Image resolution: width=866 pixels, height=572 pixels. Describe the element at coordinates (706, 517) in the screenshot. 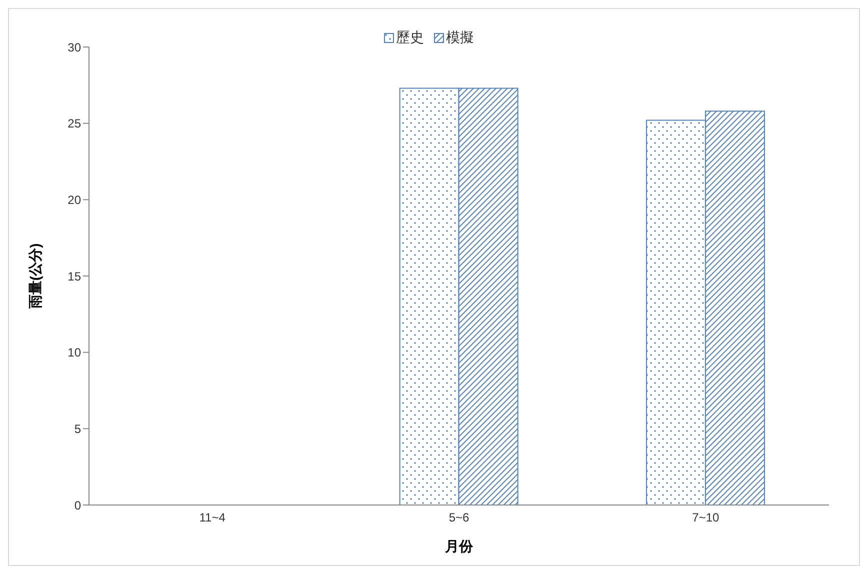

I see `x-tick-label: 7~10` at that location.